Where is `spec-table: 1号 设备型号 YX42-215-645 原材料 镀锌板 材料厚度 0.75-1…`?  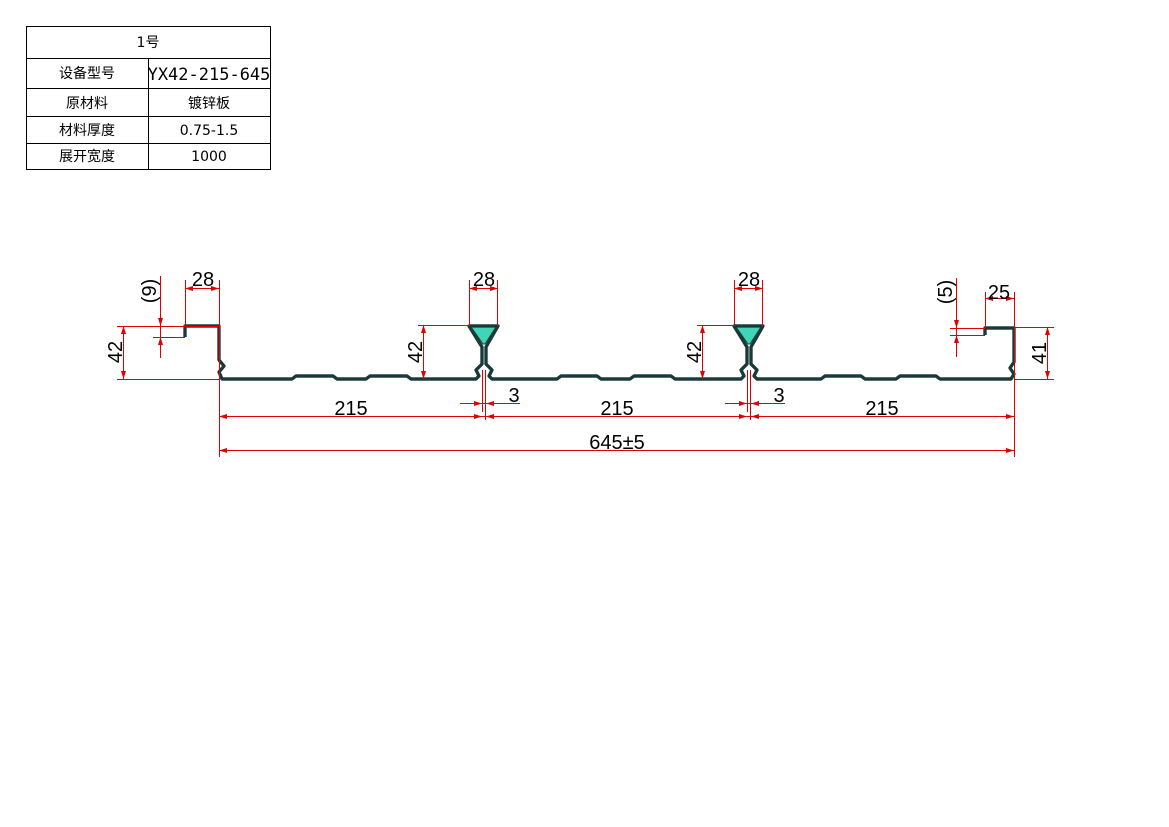
spec-table: 1号 设备型号 YX42-215-645 原材料 镀锌板 材料厚度 0.75-1… is located at coordinates (148, 98).